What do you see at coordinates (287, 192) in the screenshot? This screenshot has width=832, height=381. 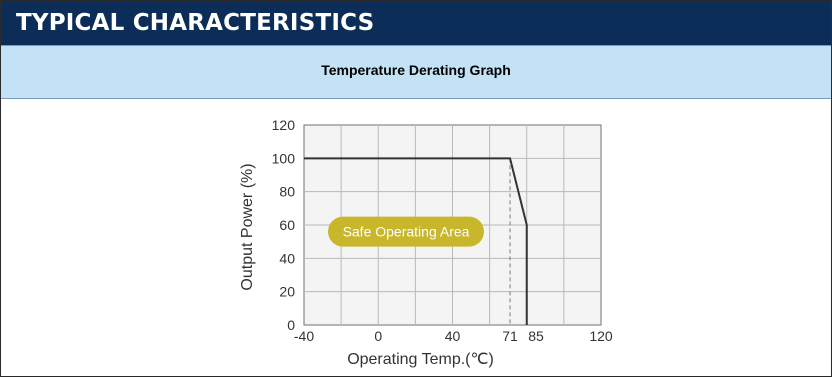 I see `y-tick-label: 80` at bounding box center [287, 192].